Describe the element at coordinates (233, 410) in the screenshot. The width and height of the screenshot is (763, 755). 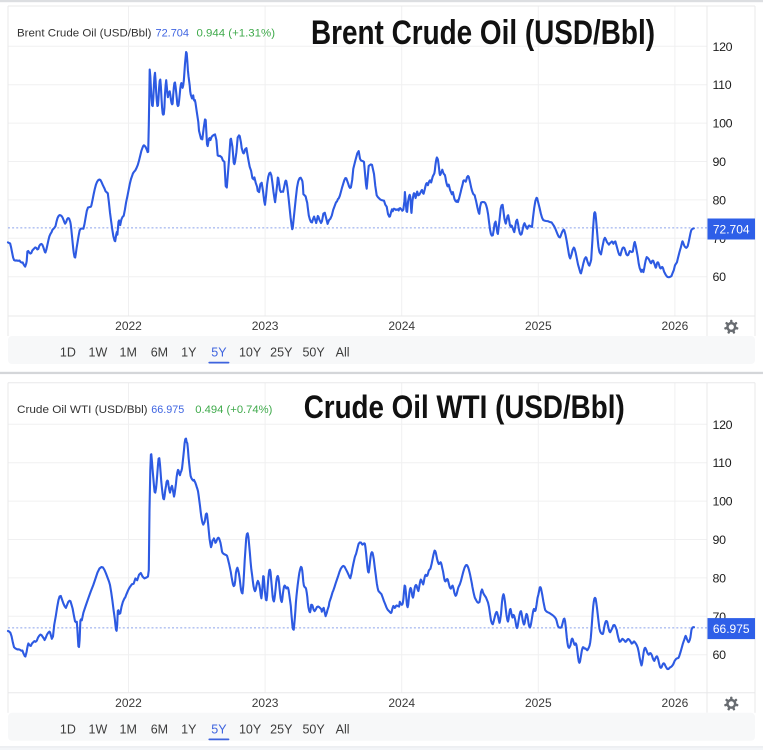
I see `svg-text: 0.494 (+0.74%)` at that location.